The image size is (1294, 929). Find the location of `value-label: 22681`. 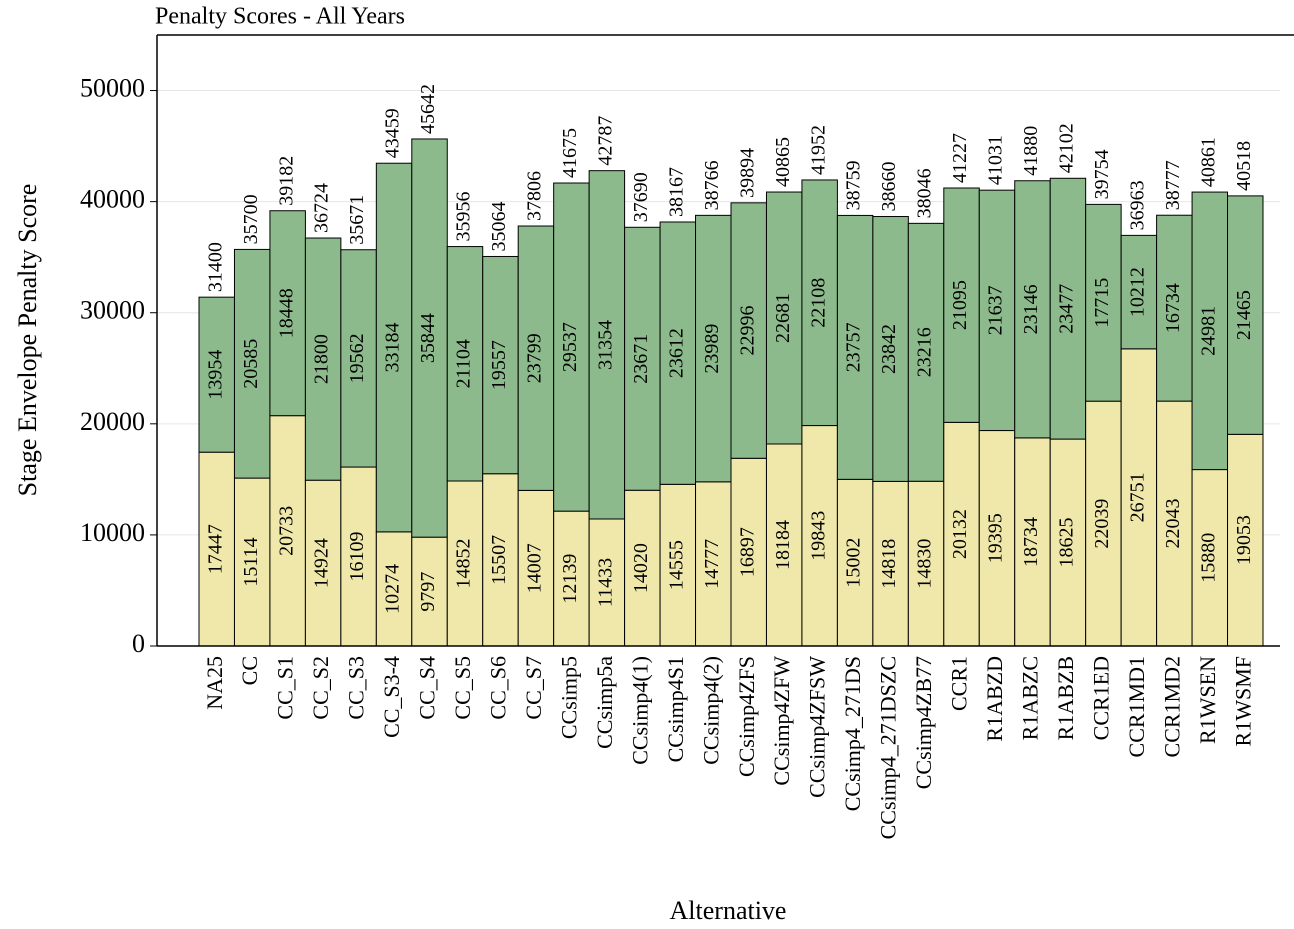

value-label: 22681 is located at coordinates (783, 318).